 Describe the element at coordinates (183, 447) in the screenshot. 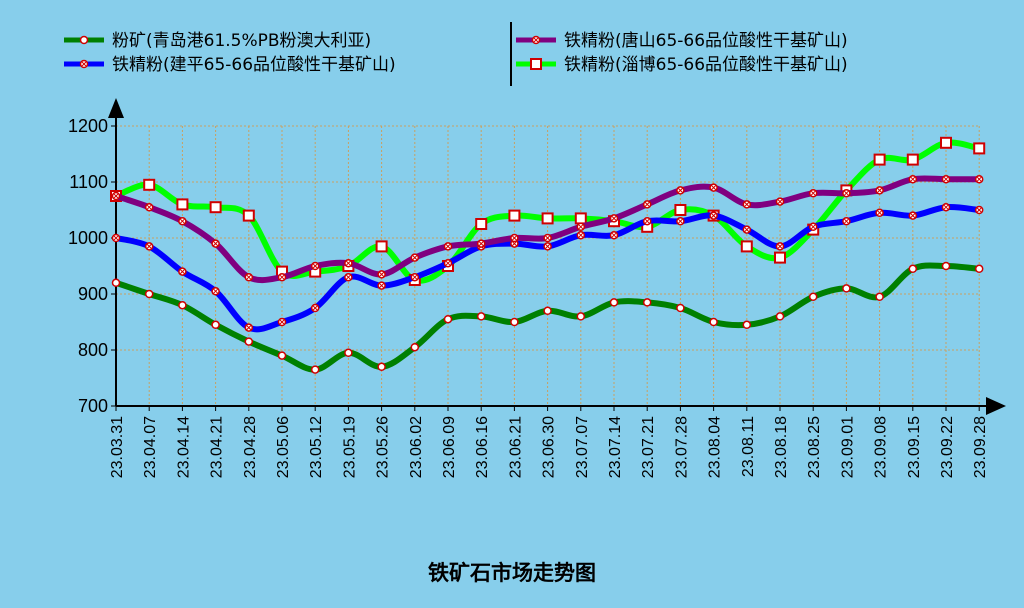

I see `x-tick-label: 23.04.14` at that location.